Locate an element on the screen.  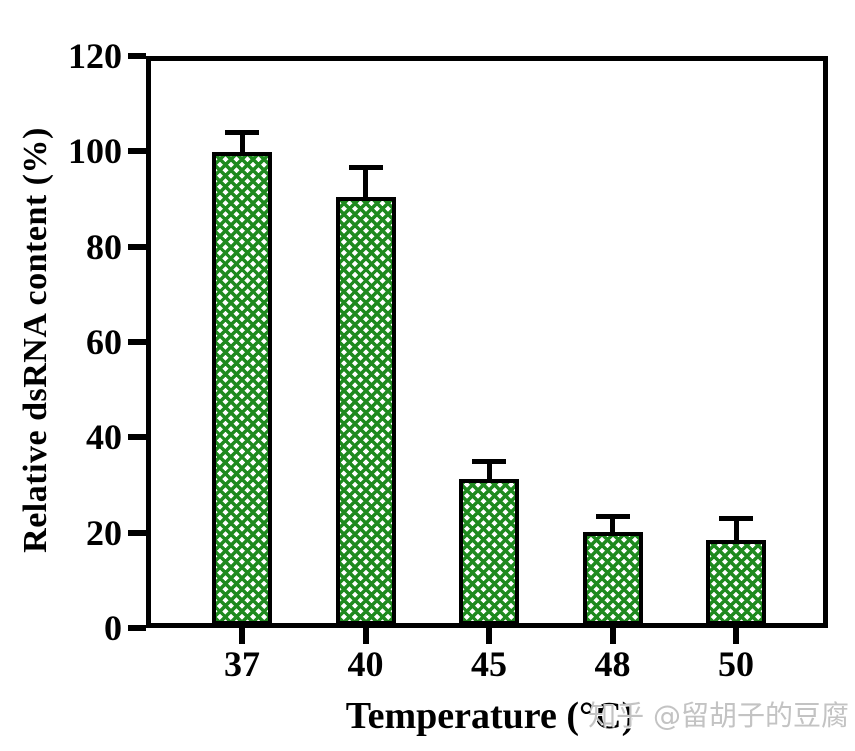
y-tick-label: 60 is located at coordinates (104, 342).